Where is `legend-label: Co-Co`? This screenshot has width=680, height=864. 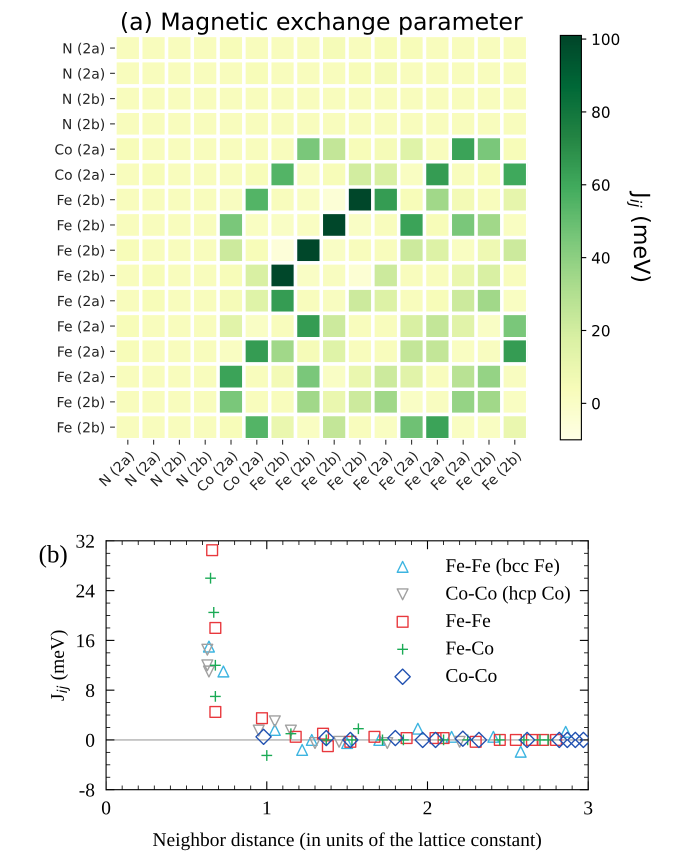 legend-label: Co-Co is located at coordinates (471, 675).